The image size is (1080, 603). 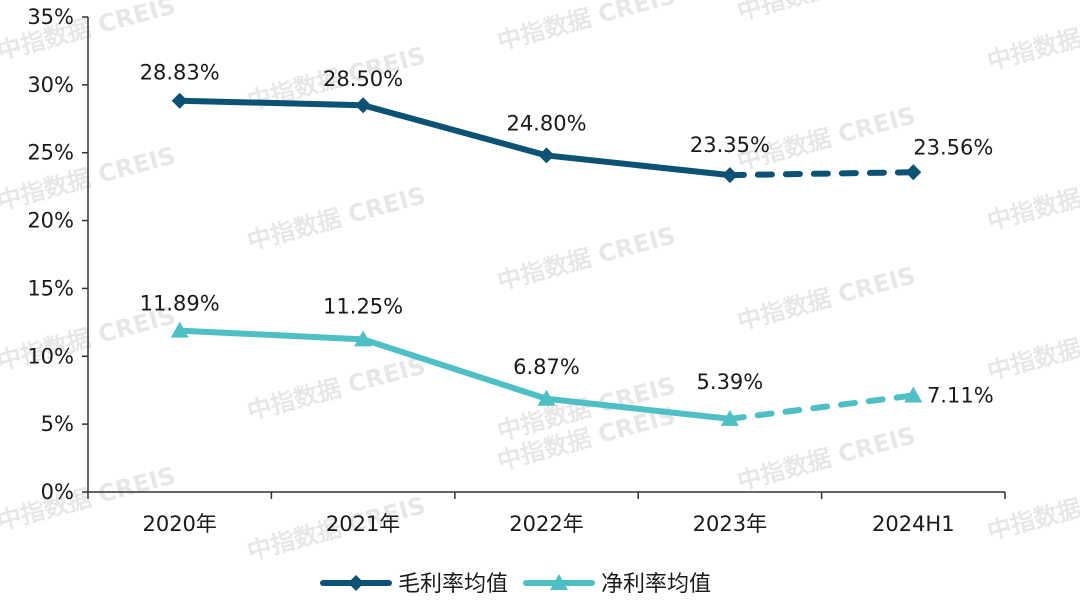 I want to click on x-tick-label: 2024H1, so click(x=913, y=524).